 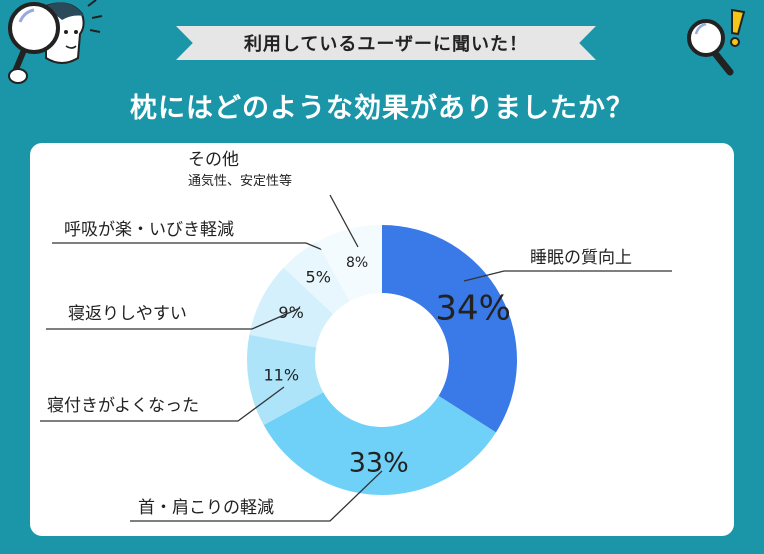 I want to click on slice-sublabel: 通気性、安定性等, so click(x=240, y=181).